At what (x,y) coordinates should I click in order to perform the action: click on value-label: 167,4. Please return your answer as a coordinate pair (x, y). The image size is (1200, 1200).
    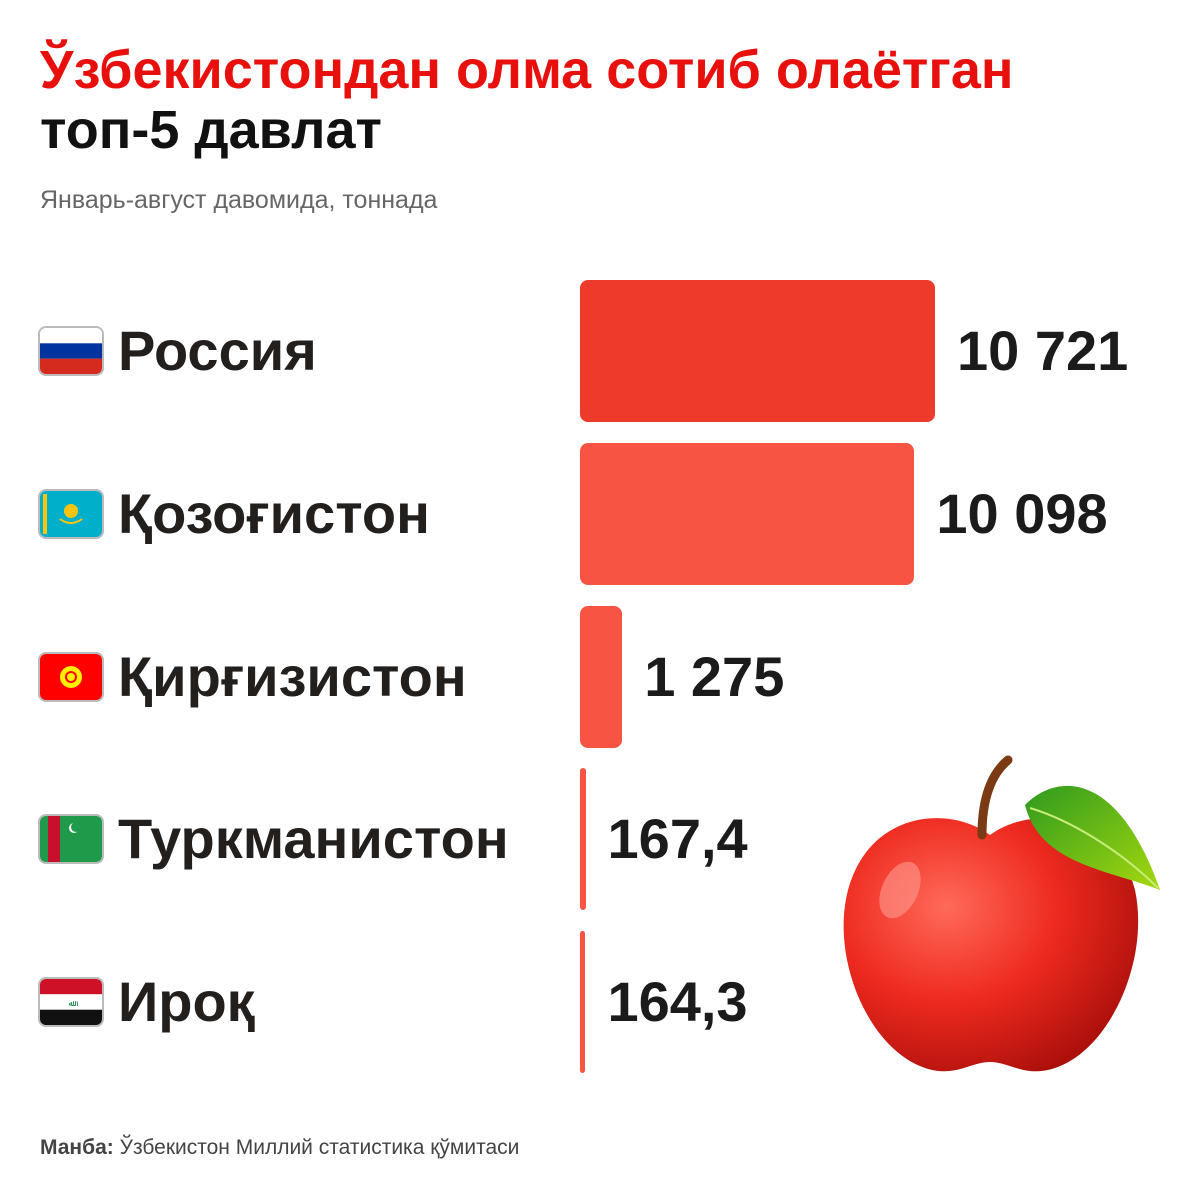
    Looking at the image, I should click on (677, 838).